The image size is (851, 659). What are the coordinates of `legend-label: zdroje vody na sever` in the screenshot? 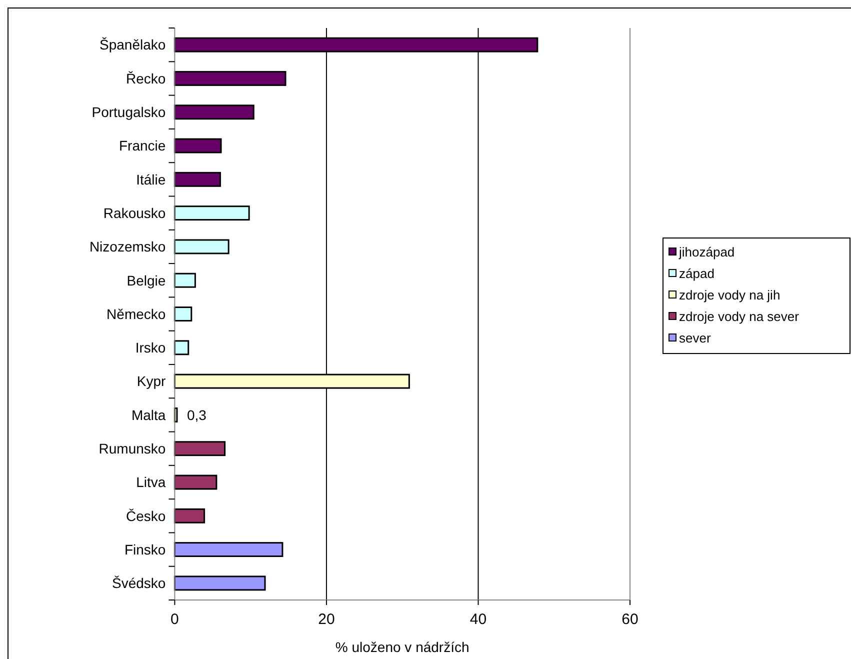 It's located at (739, 316).